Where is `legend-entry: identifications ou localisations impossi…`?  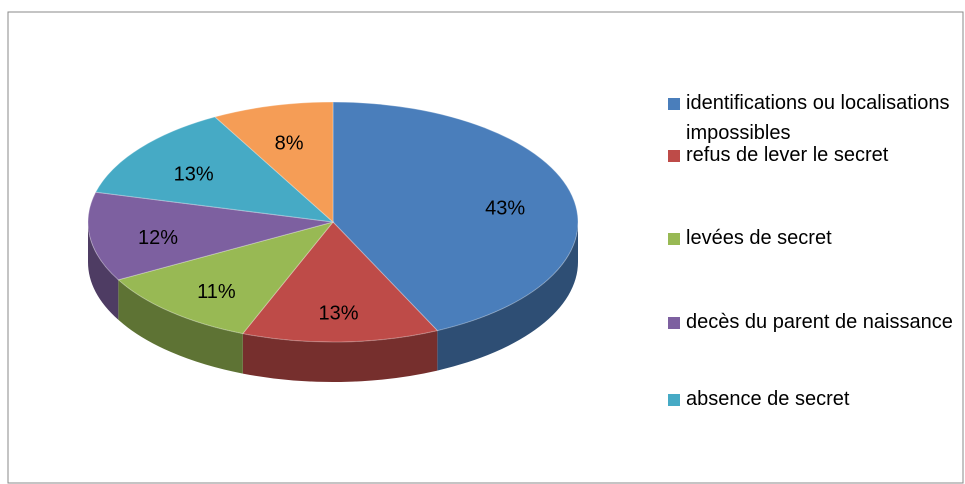
legend-entry: identifications ou localisations impossi… is located at coordinates (816, 118).